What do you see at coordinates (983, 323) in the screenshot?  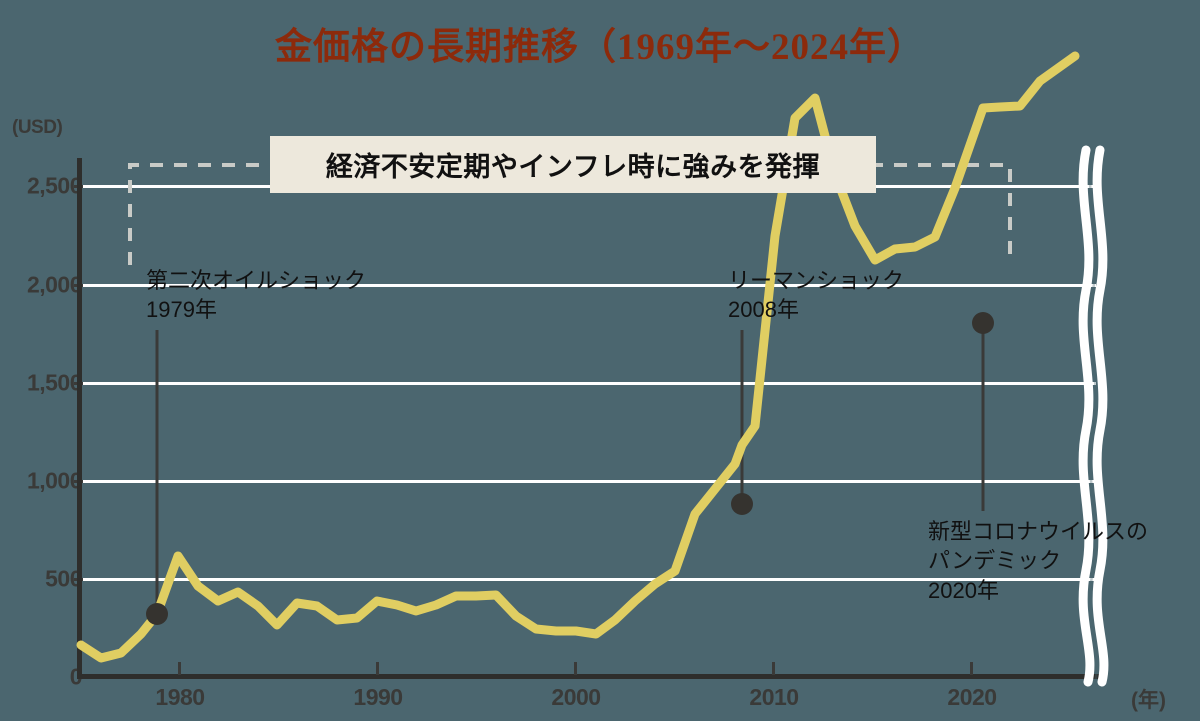 I see `marker-covid-pandemic` at bounding box center [983, 323].